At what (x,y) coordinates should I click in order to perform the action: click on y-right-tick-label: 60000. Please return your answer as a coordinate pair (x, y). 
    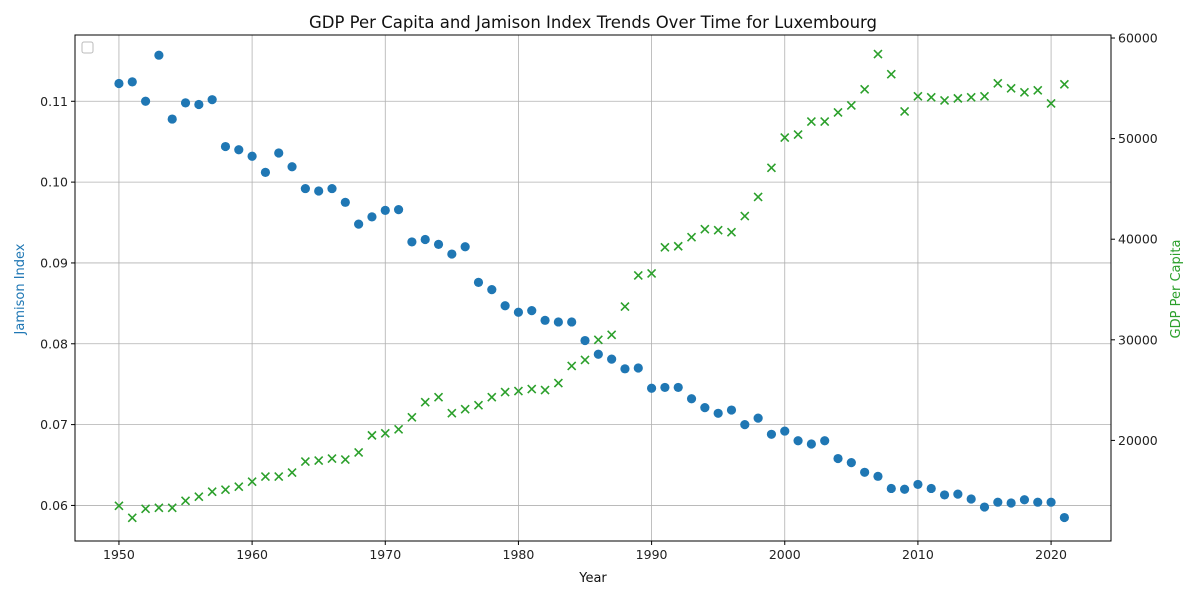
    Looking at the image, I should click on (1138, 38).